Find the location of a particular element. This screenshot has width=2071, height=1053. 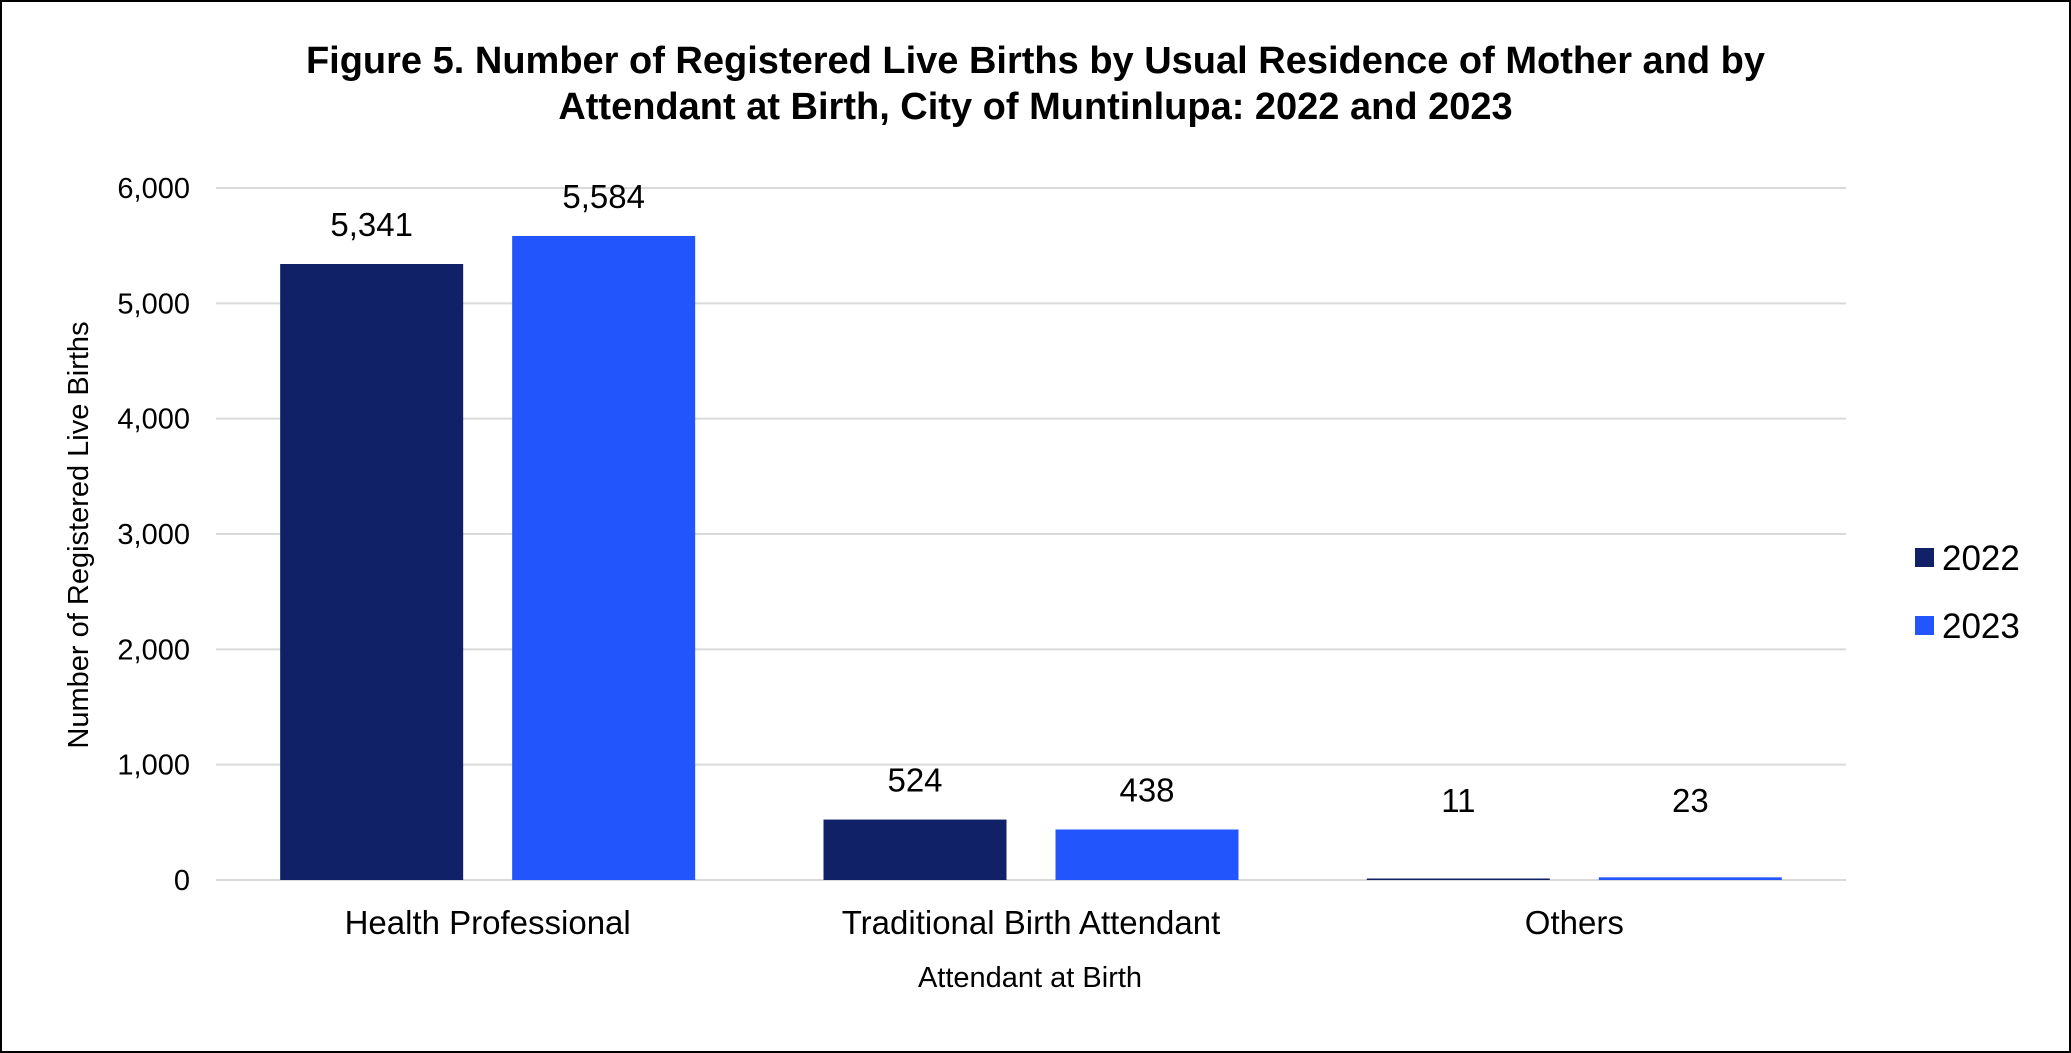

data-label: 5,584 is located at coordinates (603, 196).